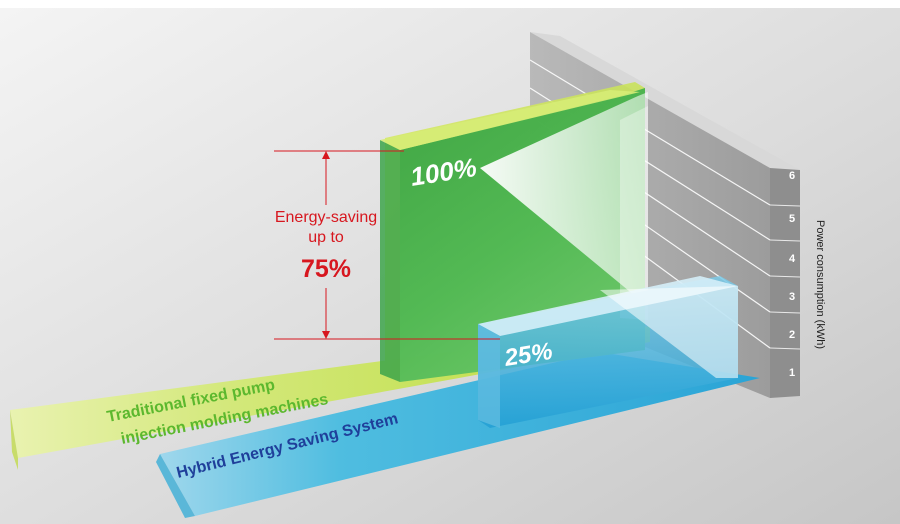 The height and width of the screenshot is (524, 900). What do you see at coordinates (820, 284) in the screenshot?
I see `y-axis-label: Power consumption (kWh)` at bounding box center [820, 284].